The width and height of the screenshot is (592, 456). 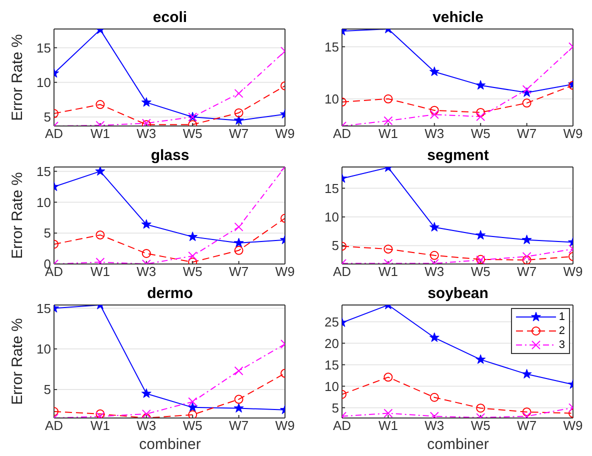 I want to click on y-tick-label: 25, so click(x=331, y=322).